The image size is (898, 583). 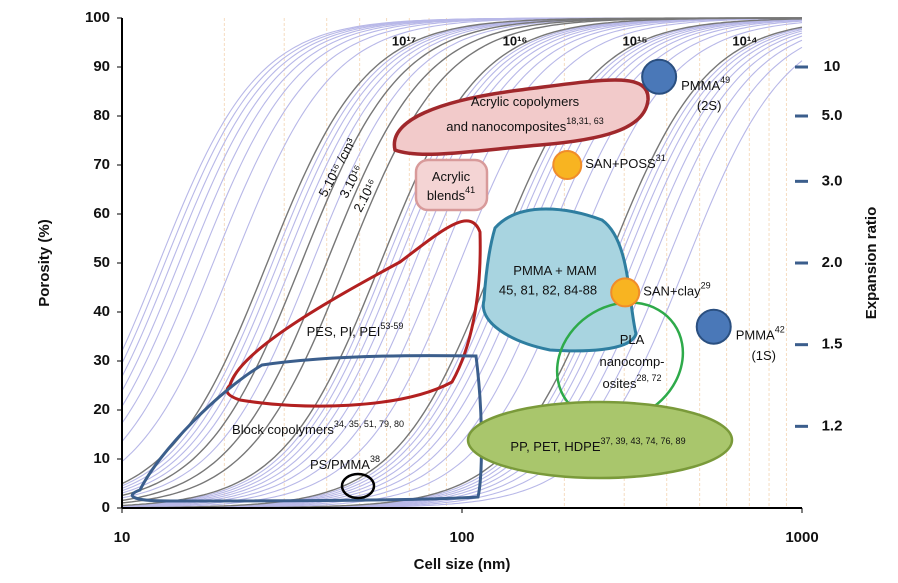 I want to click on point-label: SAN+clay29, so click(x=676, y=290).